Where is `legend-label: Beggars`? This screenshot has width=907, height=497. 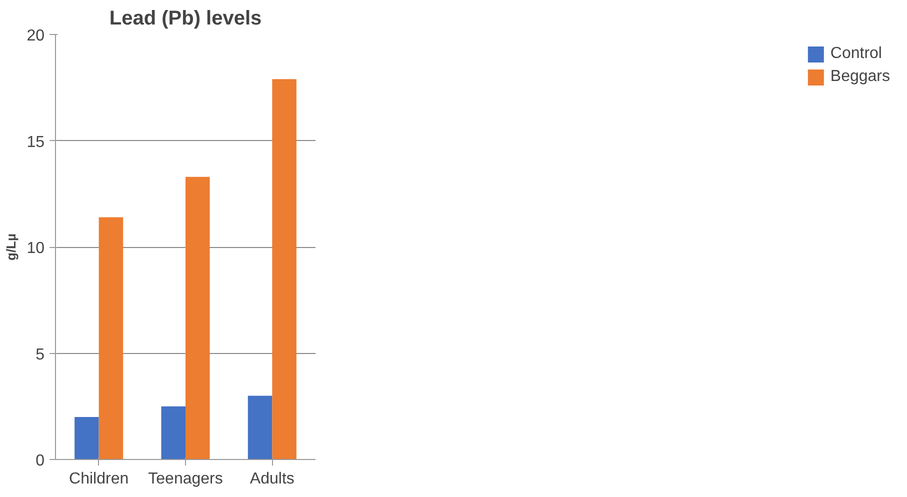
legend-label: Beggars is located at coordinates (860, 77).